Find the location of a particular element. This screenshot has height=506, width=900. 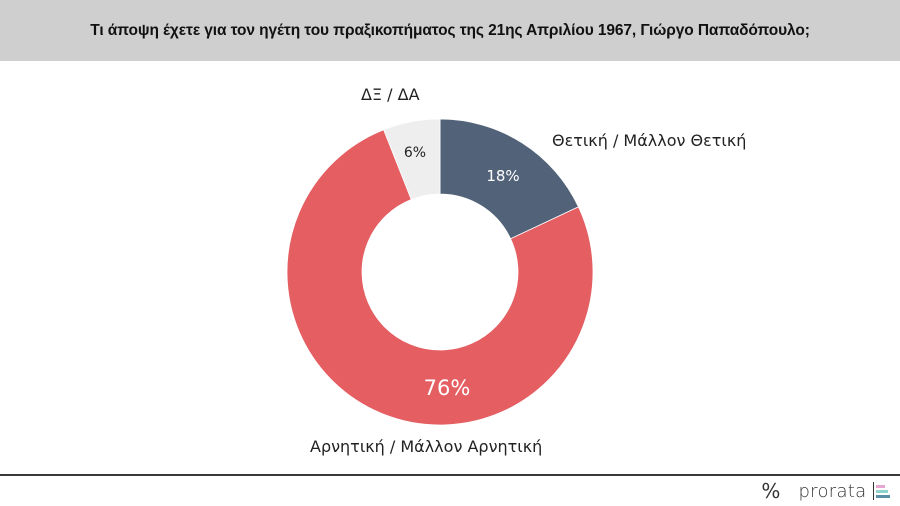

label-positive: Θετική / Μάλλον Θετική is located at coordinates (649, 140).